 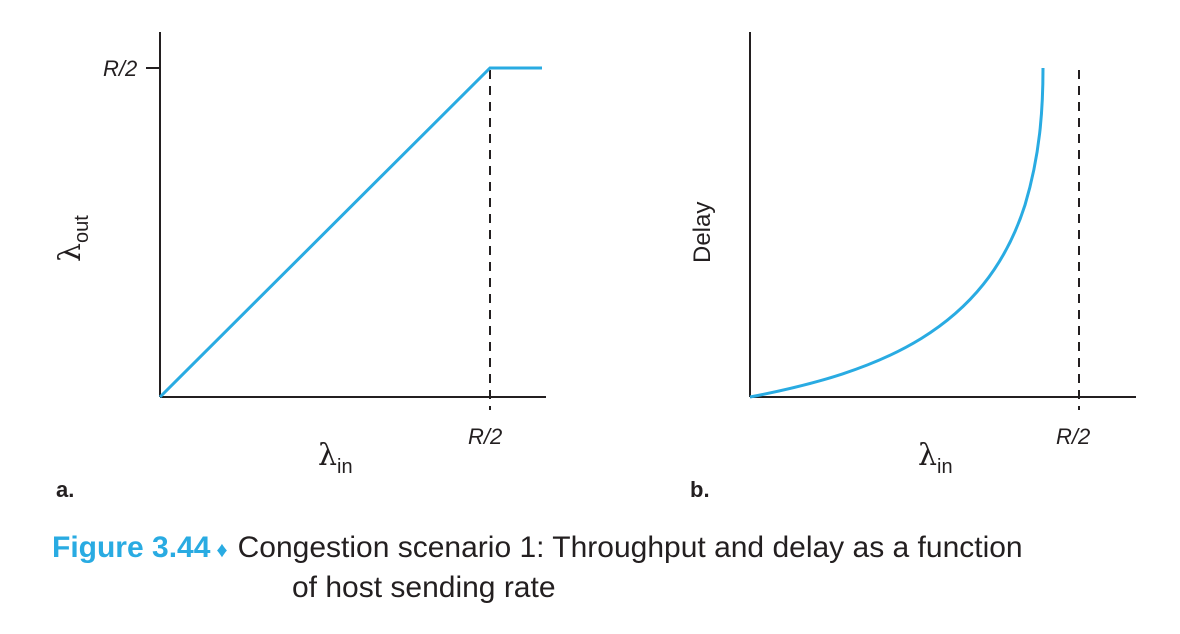 I want to click on diamond-icon: ♦, so click(x=222, y=549).